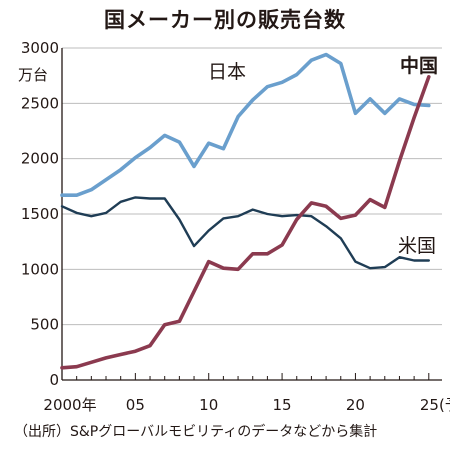 The width and height of the screenshot is (450, 450). What do you see at coordinates (40, 48) in the screenshot?
I see `y-tick-label: 3000` at bounding box center [40, 48].